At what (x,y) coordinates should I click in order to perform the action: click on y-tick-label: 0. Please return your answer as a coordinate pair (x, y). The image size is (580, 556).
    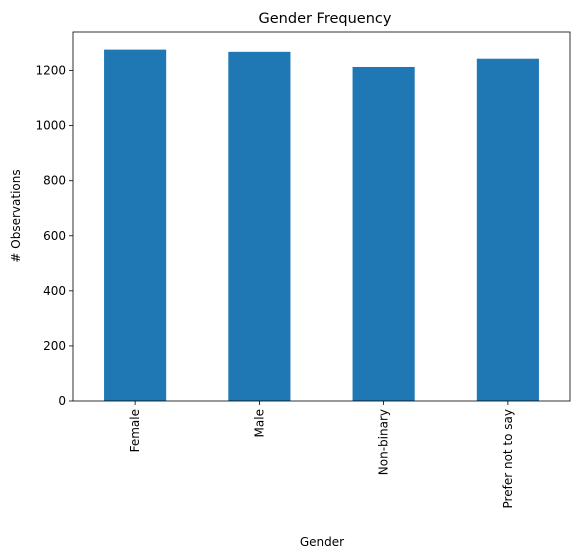
    Looking at the image, I should click on (62, 401).